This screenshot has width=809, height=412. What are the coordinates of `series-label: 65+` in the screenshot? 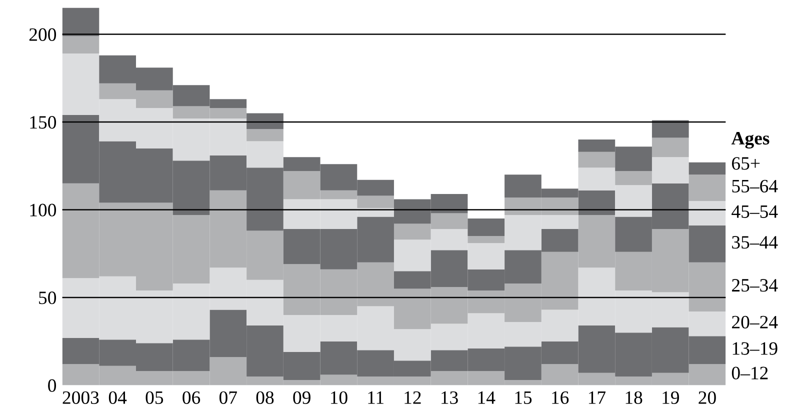 It's located at (746, 163).